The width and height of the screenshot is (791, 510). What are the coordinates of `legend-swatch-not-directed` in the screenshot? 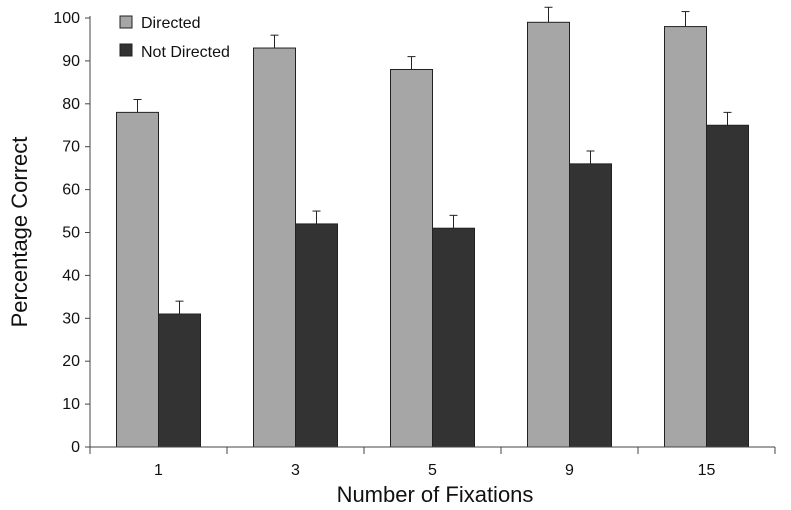 It's located at (126, 50).